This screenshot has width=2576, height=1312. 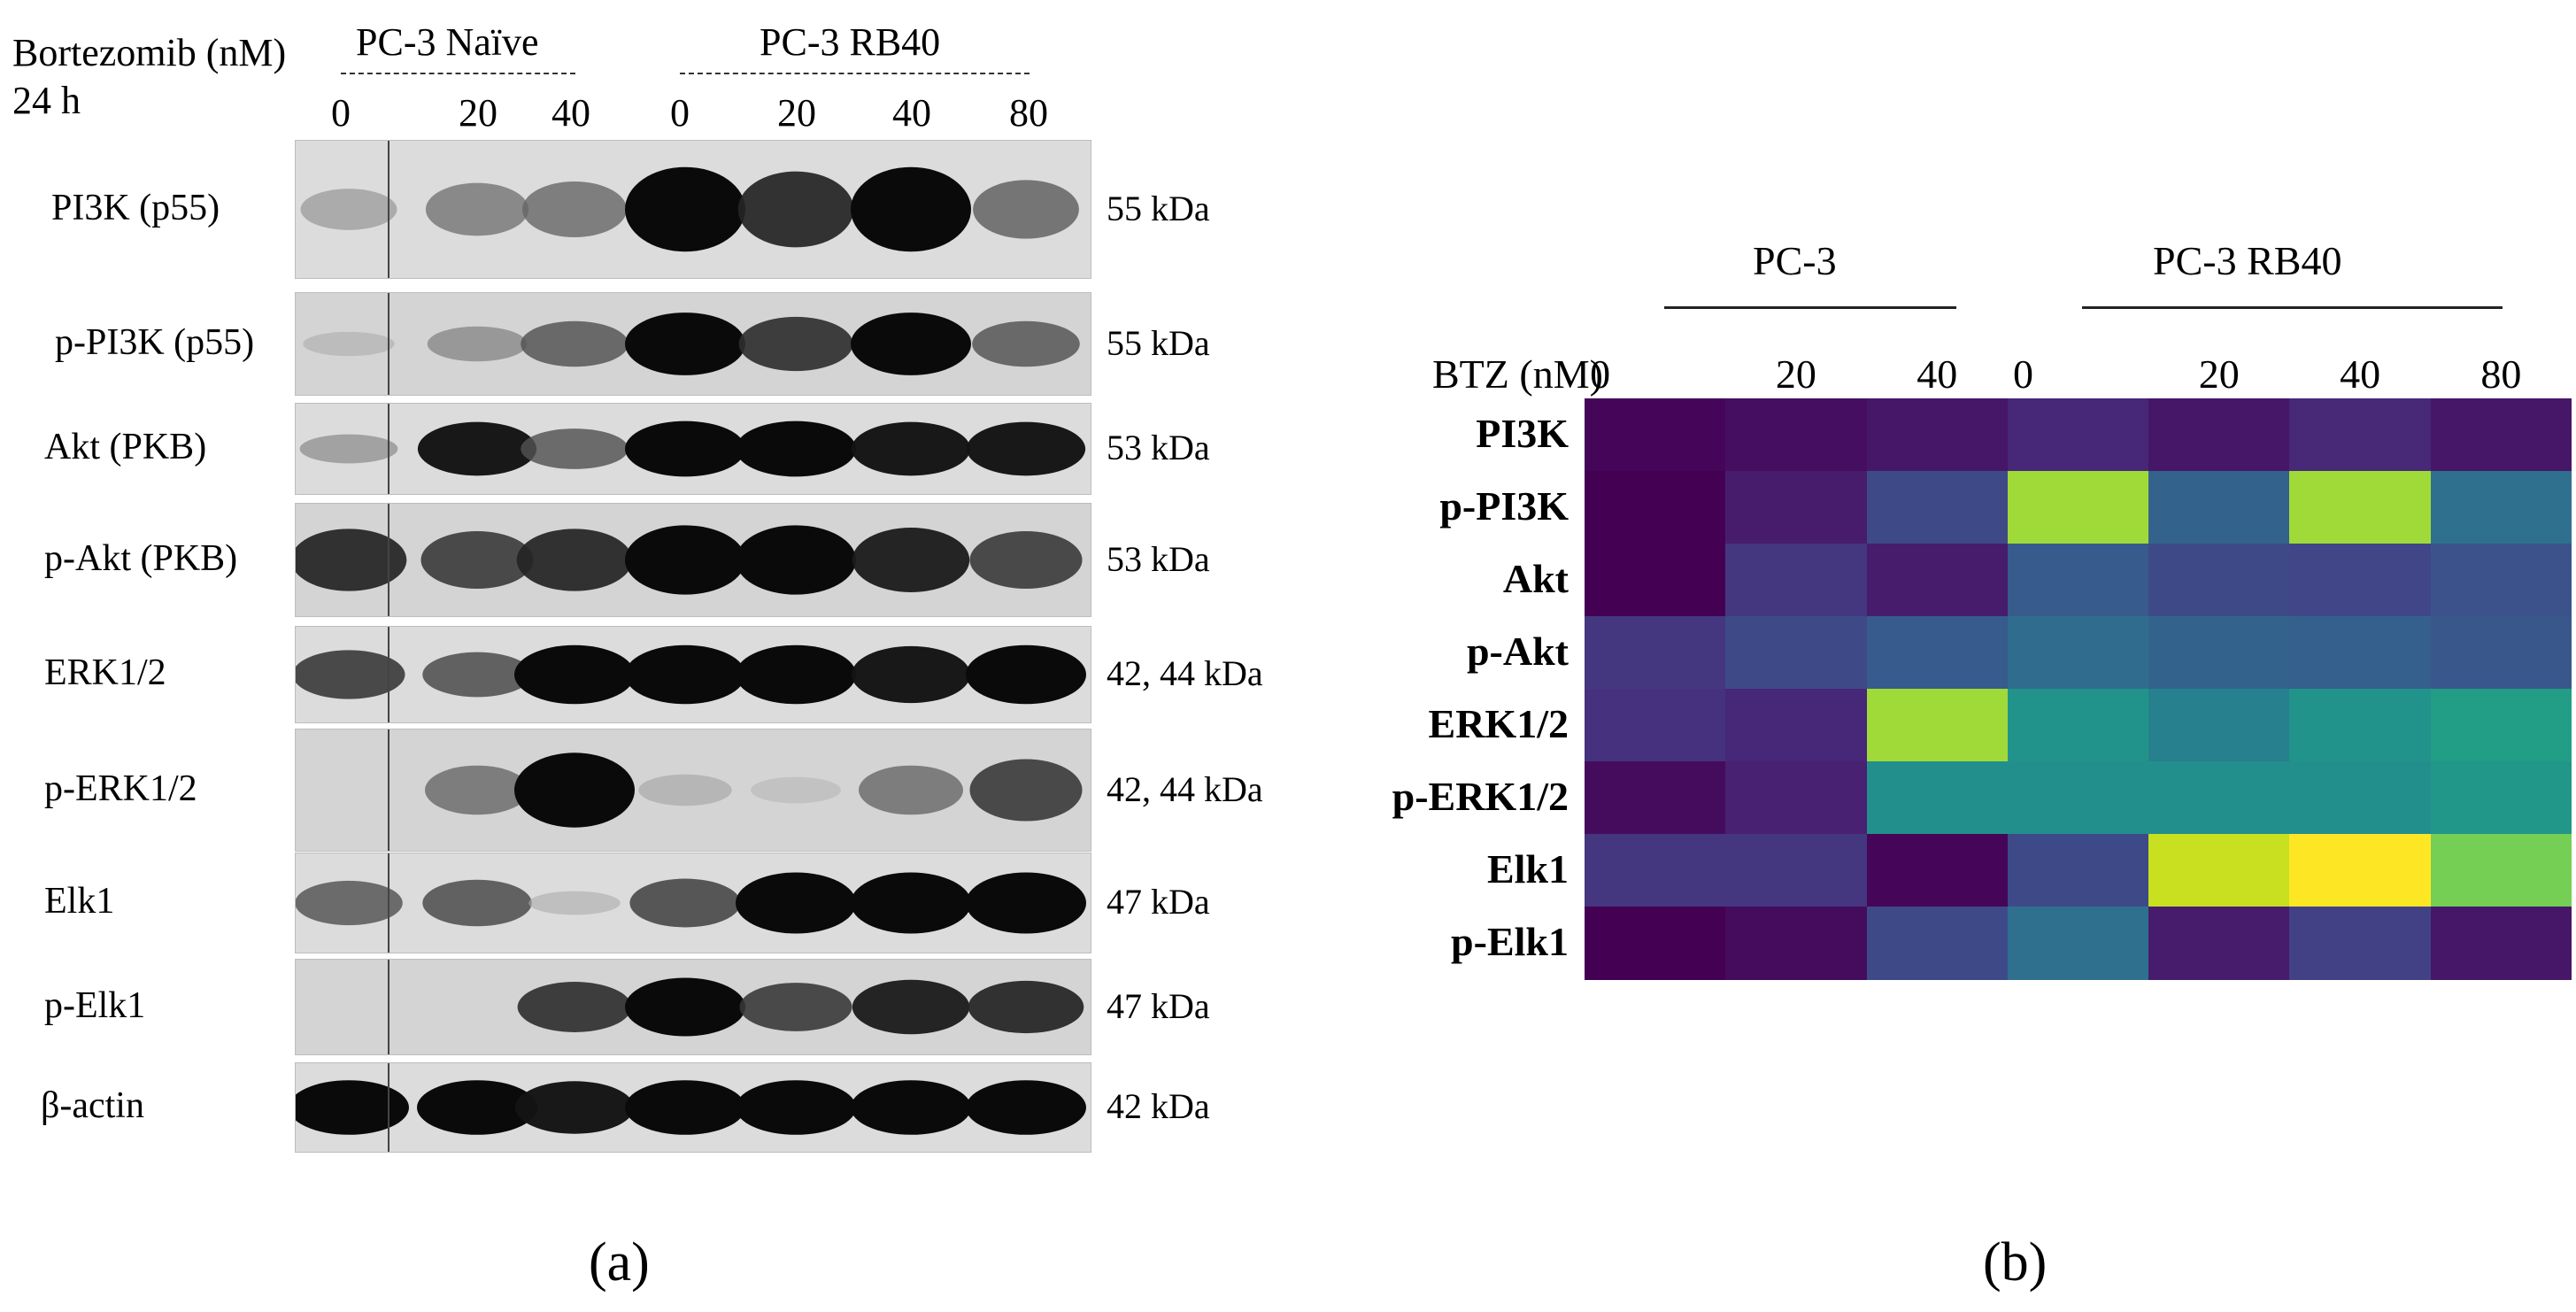 What do you see at coordinates (1795, 374) in the screenshot?
I see `heatmap-x-tick-label: 20` at bounding box center [1795, 374].